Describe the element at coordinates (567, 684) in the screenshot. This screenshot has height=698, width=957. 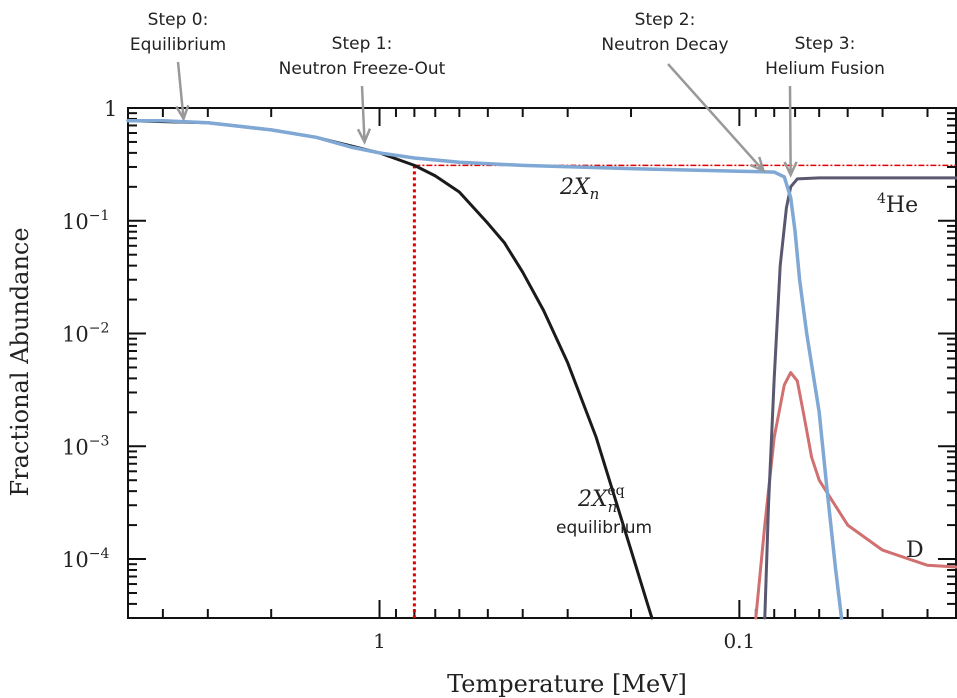
I see `x-axis-label: Temperature [MeV]` at that location.